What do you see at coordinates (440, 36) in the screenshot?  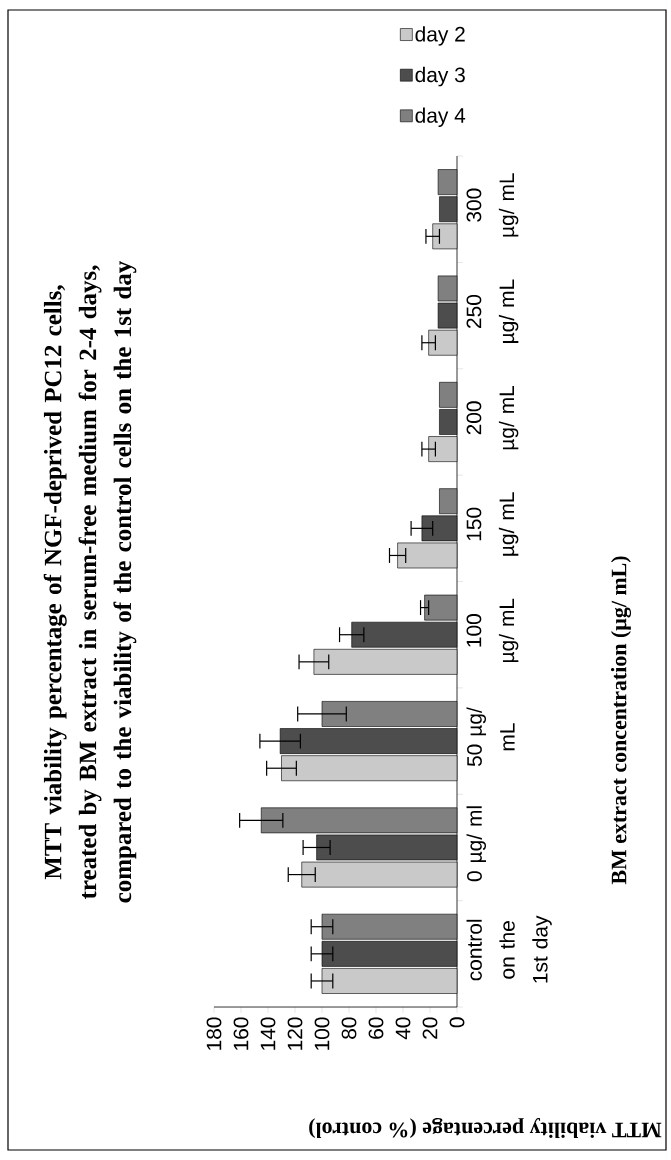 I see `legend-label: day 2` at bounding box center [440, 36].